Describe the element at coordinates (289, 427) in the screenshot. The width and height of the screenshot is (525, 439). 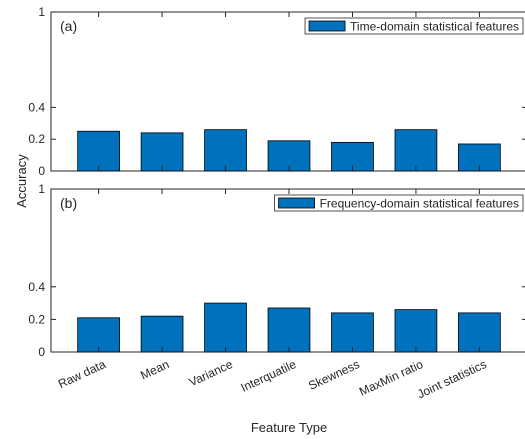
I see `x-axis-title: Feature Type` at that location.